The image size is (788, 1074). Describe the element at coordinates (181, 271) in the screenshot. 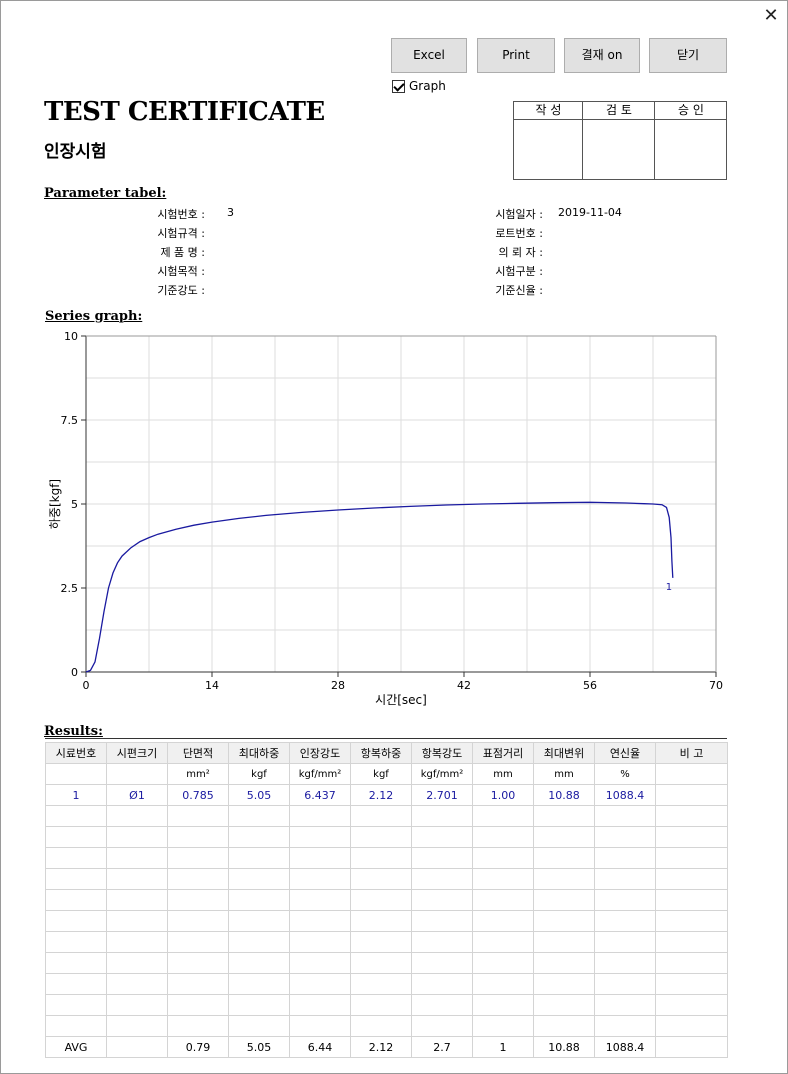

I see `param-label: 시험목적 :` at that location.